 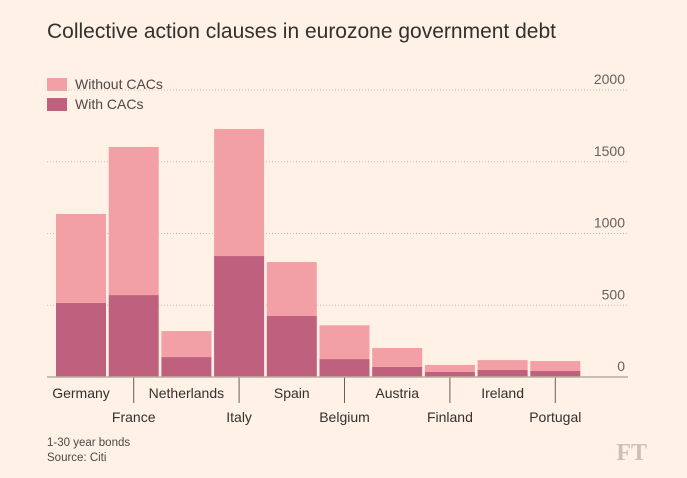 What do you see at coordinates (502, 393) in the screenshot?
I see `x-tick-label: Ireland` at bounding box center [502, 393].